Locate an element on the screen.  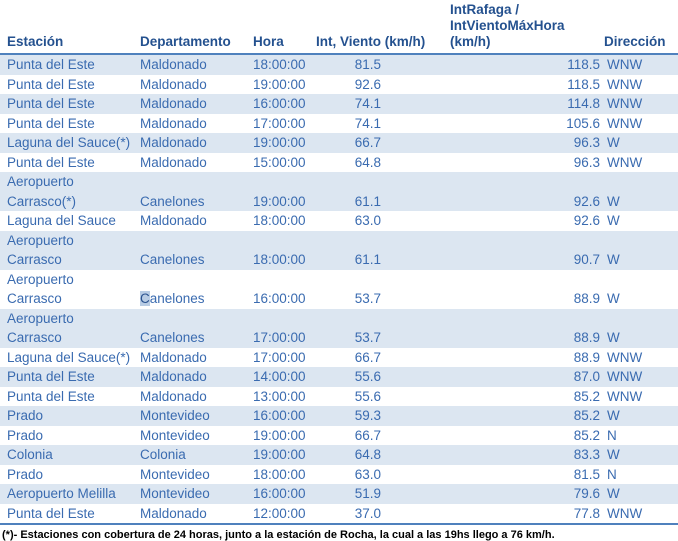
text-selection-highlight: C is located at coordinates (145, 298).